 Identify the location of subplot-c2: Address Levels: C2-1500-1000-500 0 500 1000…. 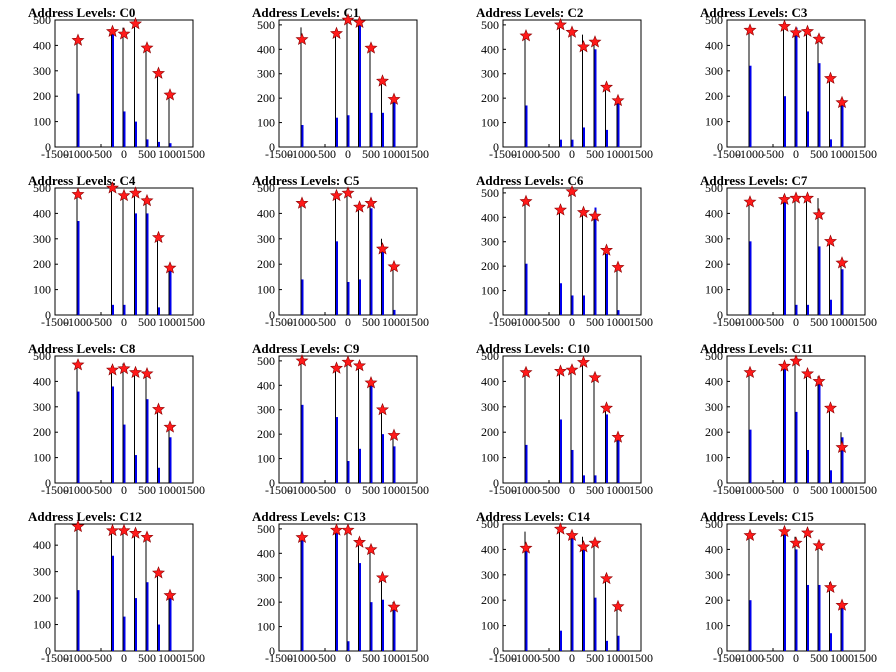
(564, 83).